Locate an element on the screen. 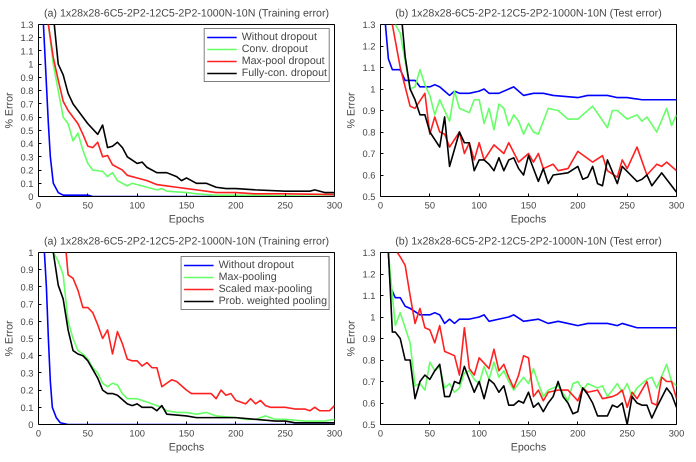  legend-label: Fully-con. dropout is located at coordinates (284, 73).